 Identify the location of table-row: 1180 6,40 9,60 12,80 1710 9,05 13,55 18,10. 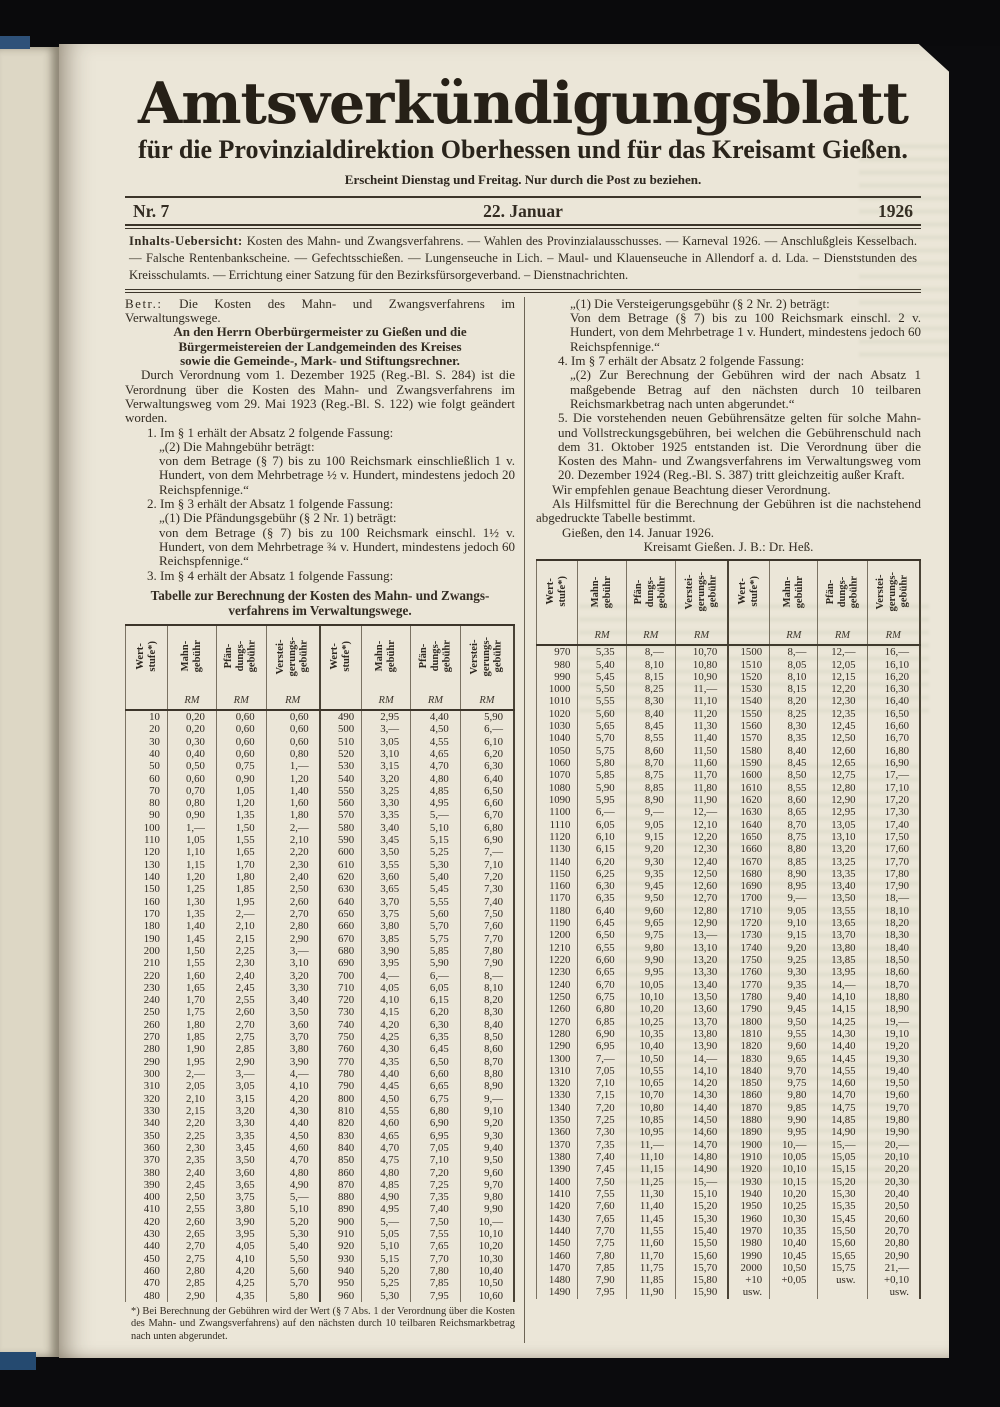
(728, 911).